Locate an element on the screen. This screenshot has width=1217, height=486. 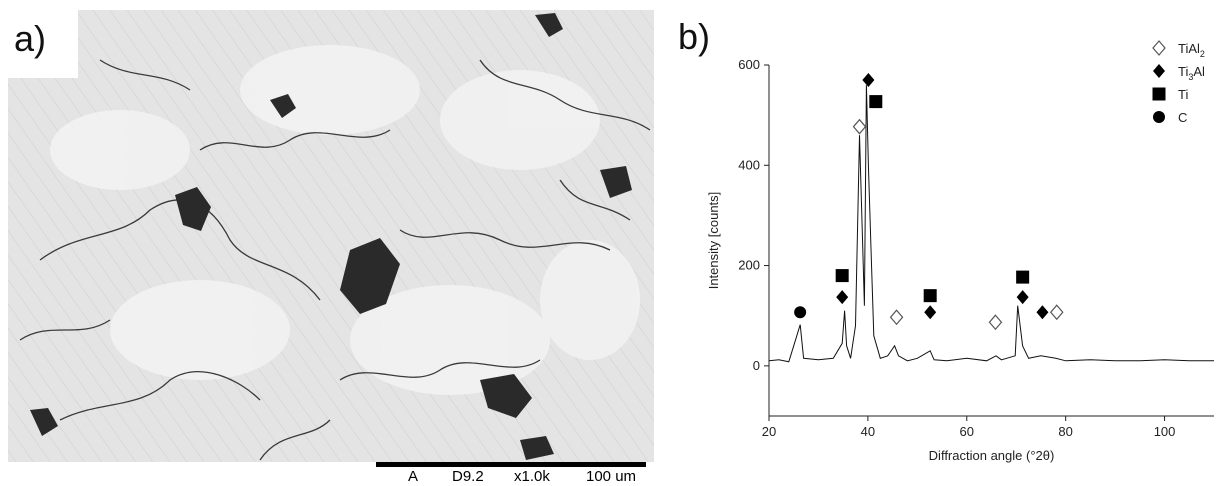
phase-marker-c is located at coordinates (800, 312).